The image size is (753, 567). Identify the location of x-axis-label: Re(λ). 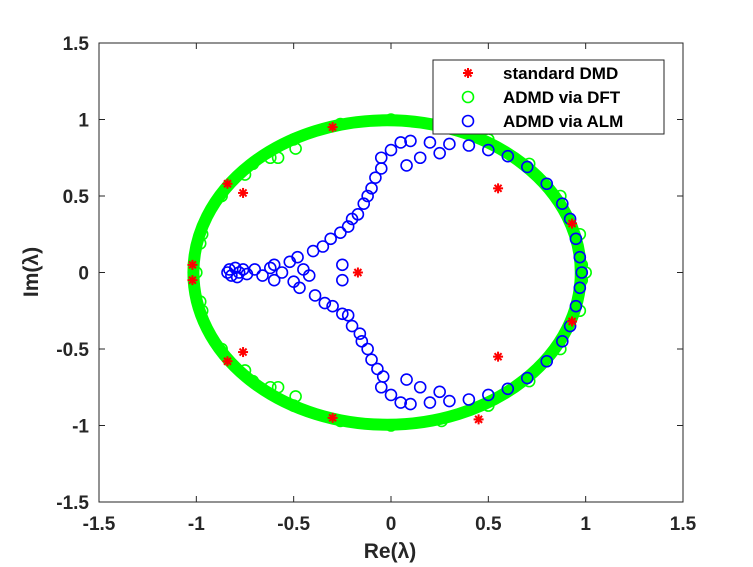
(390, 551).